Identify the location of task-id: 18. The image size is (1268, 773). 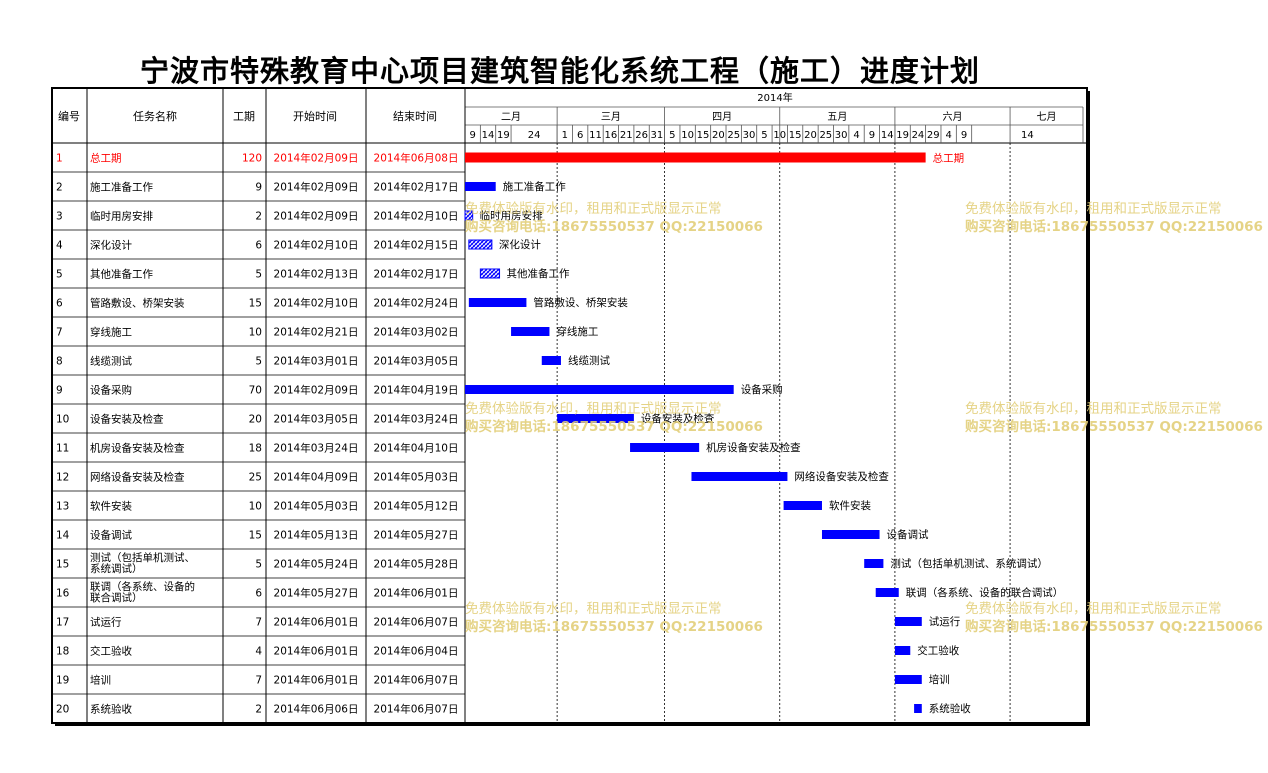
(62, 652).